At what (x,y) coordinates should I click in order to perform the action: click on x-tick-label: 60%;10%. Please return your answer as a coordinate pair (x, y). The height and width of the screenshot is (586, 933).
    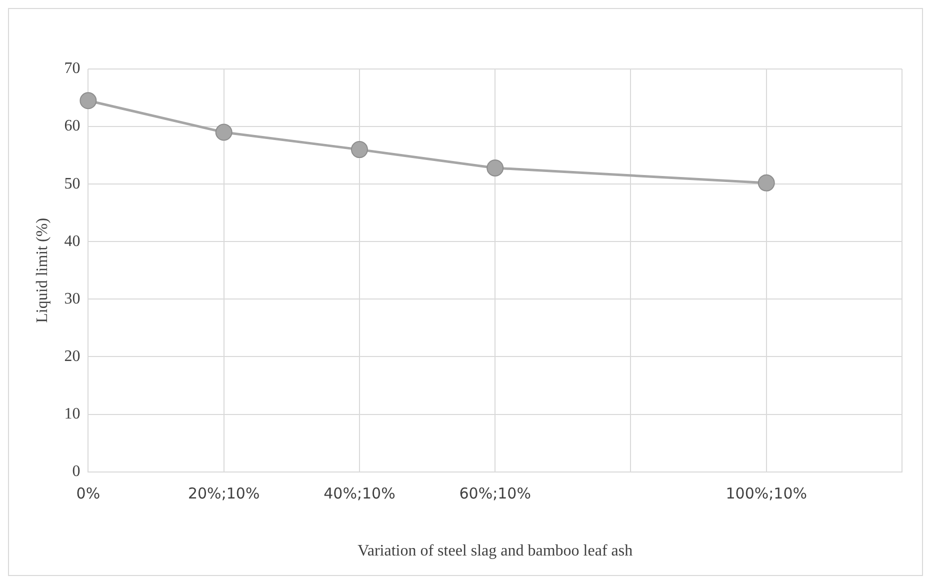
    Looking at the image, I should click on (495, 493).